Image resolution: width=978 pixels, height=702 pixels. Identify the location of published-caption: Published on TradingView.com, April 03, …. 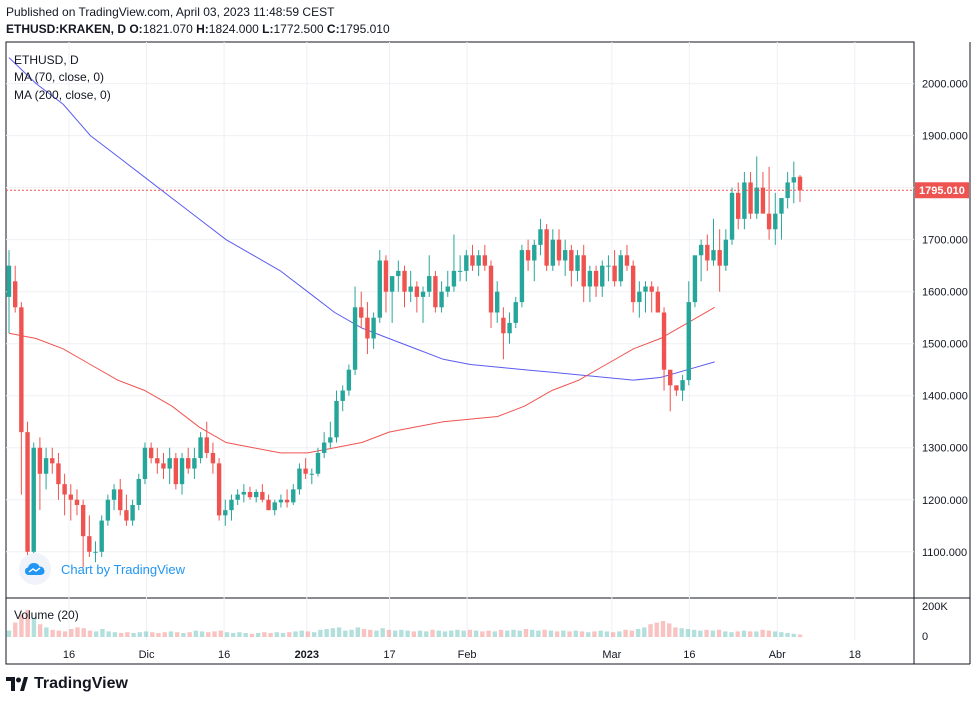
(170, 12).